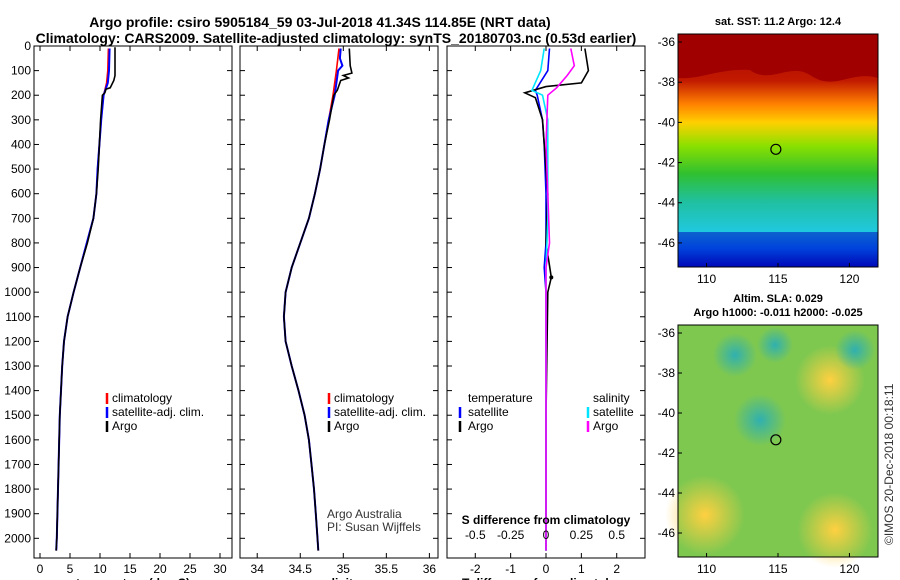  Describe the element at coordinates (21, 120) in the screenshot. I see `y-tick-label: 300` at that location.